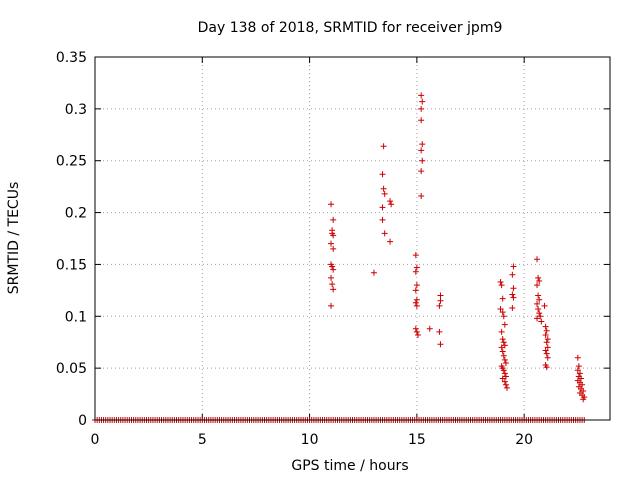  Describe the element at coordinates (76, 110) in the screenshot. I see `y-tick-label: 0.3` at that location.